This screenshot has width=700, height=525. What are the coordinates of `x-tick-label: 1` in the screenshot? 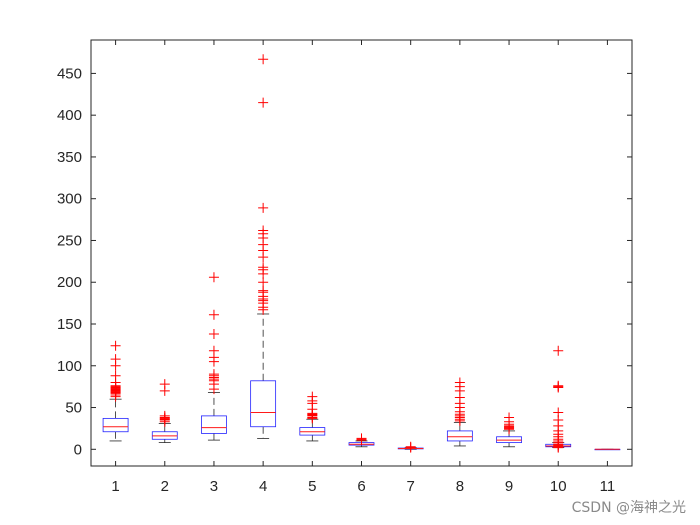 It's located at (115, 486).